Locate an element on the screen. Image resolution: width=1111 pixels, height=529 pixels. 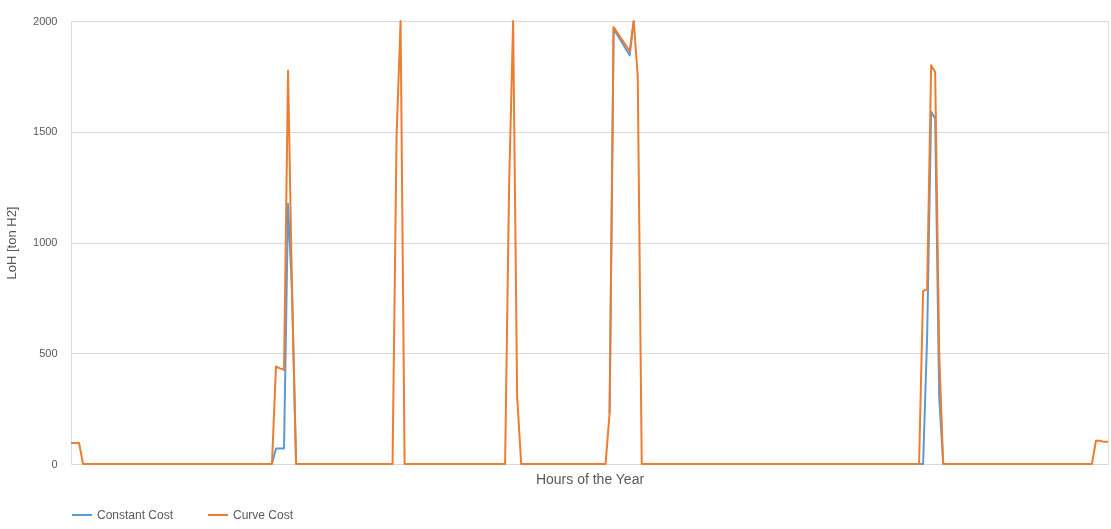
legend-label: Curve Cost is located at coordinates (263, 515).